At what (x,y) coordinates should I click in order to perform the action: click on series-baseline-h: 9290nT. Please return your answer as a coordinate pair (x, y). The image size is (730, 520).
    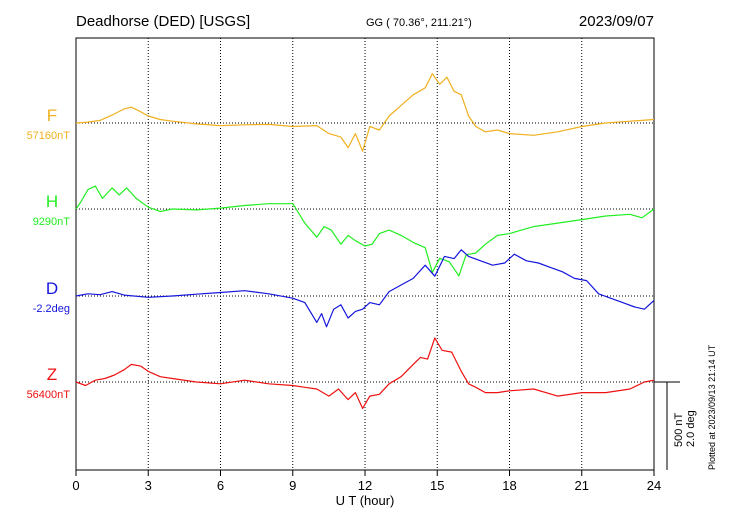
    Looking at the image, I should click on (52, 222).